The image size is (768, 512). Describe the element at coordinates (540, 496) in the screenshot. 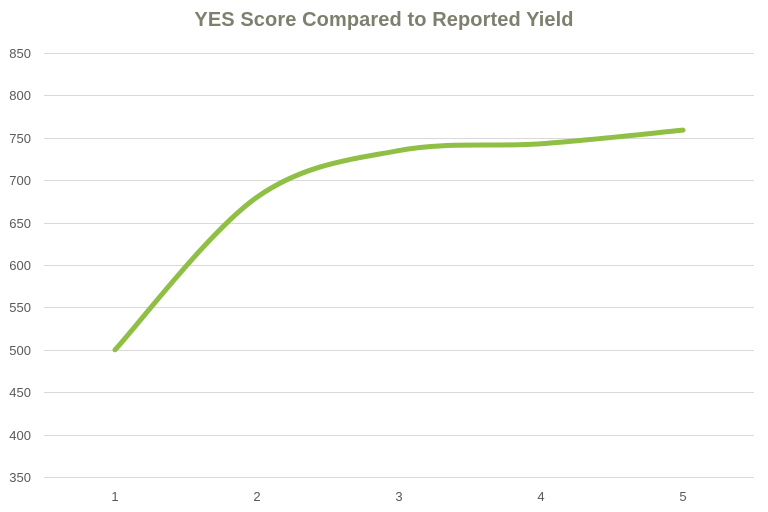

I see `x-tick-label: 4` at that location.